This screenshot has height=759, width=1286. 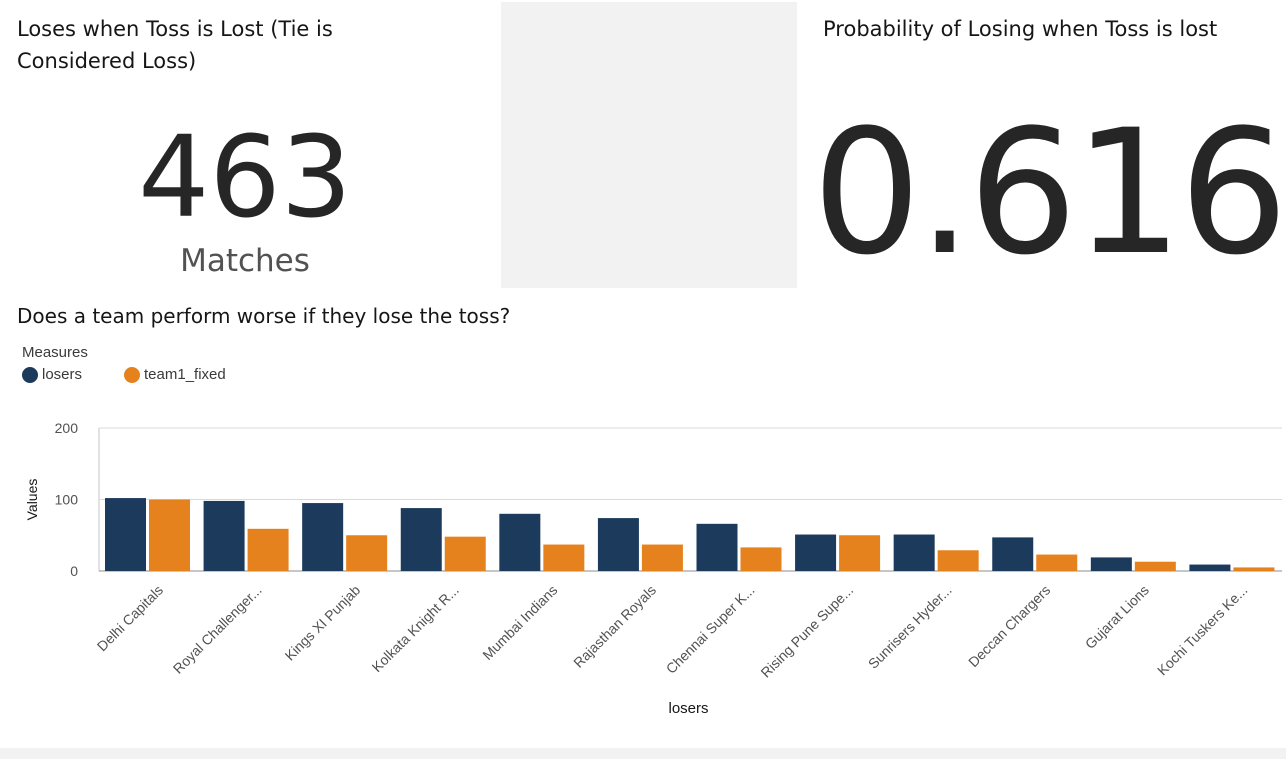 I want to click on x-tick-label: Deccan Chargers, so click(x=1009, y=626).